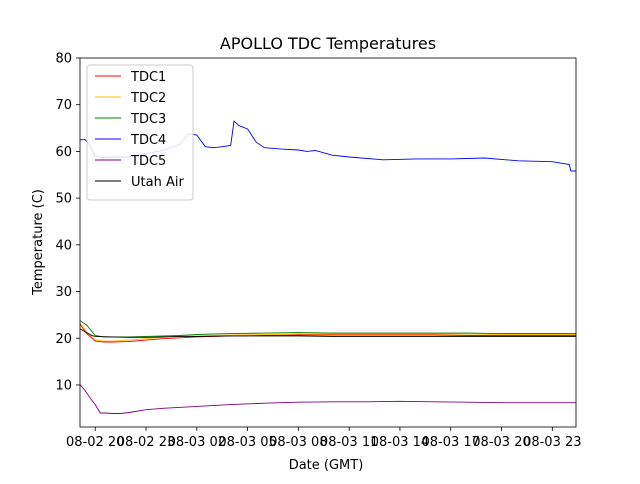 Image resolution: width=640 pixels, height=484 pixels. Describe the element at coordinates (400, 442) in the screenshot. I see `x-tick-label: 08-03 14` at that location.